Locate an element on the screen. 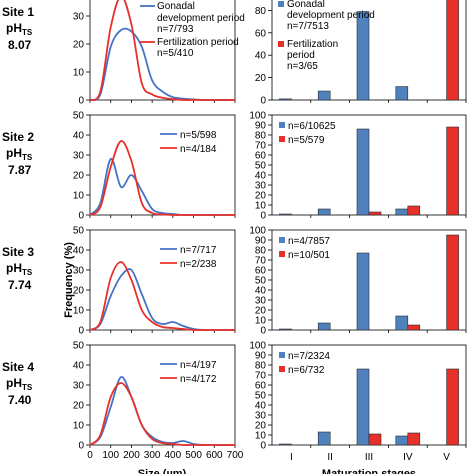  site-2-stage-bar-III-blue is located at coordinates (363, 172).